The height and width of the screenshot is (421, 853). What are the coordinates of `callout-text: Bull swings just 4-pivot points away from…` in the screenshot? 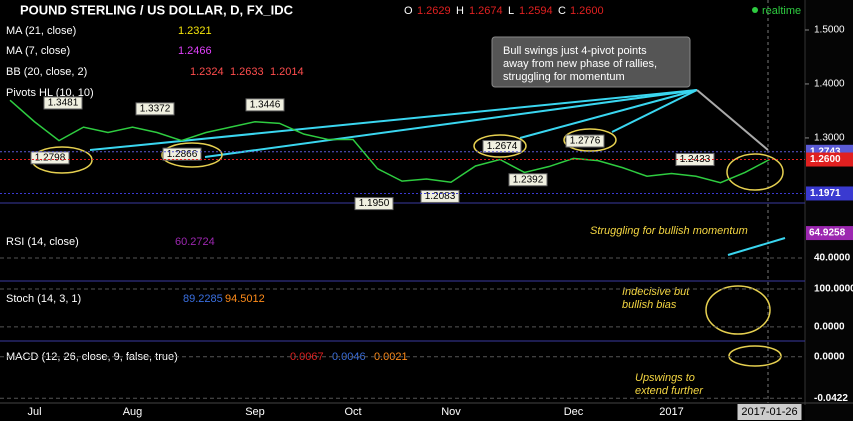 It's located at (580, 64).